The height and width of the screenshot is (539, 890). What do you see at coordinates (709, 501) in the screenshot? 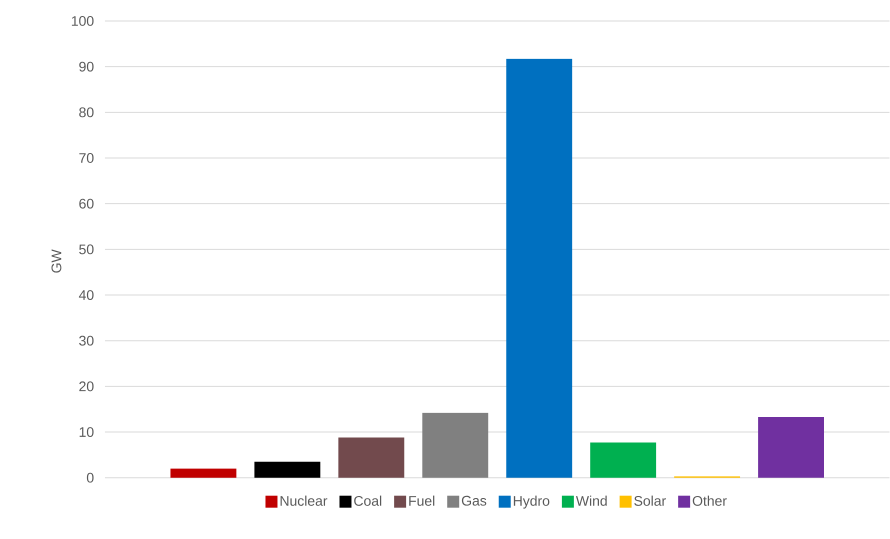
I see `legend-label: Other` at bounding box center [709, 501].